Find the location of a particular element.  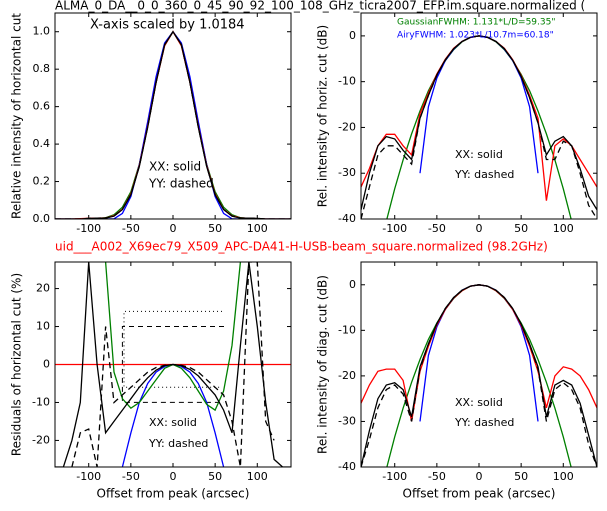

y-tick-label: 0.0 is located at coordinates (42, 218).